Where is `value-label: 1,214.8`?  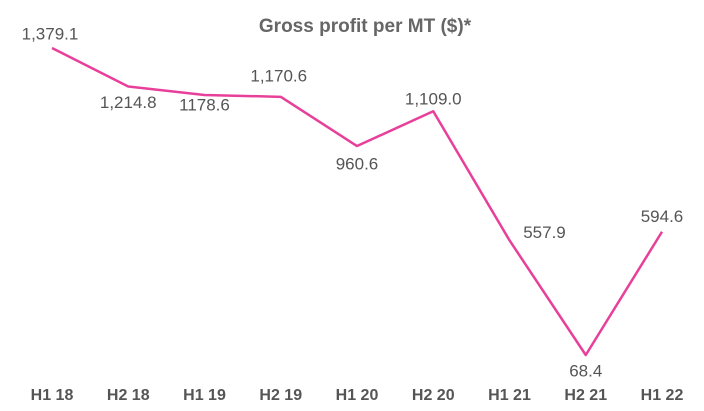
value-label: 1,214.8 is located at coordinates (128, 102).